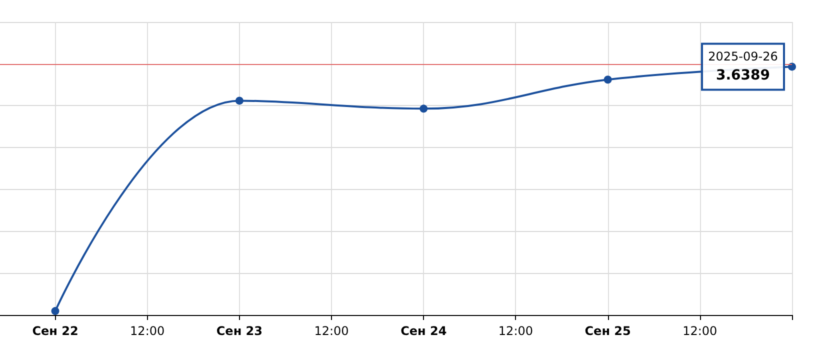 The width and height of the screenshot is (827, 347). What do you see at coordinates (607, 331) in the screenshot?
I see `x-tick-label: Сен 25` at bounding box center [607, 331].